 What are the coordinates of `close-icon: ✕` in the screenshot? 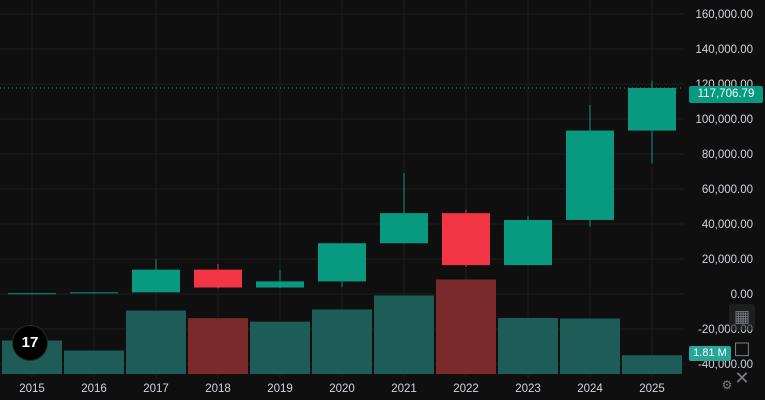 It's located at (742, 378).